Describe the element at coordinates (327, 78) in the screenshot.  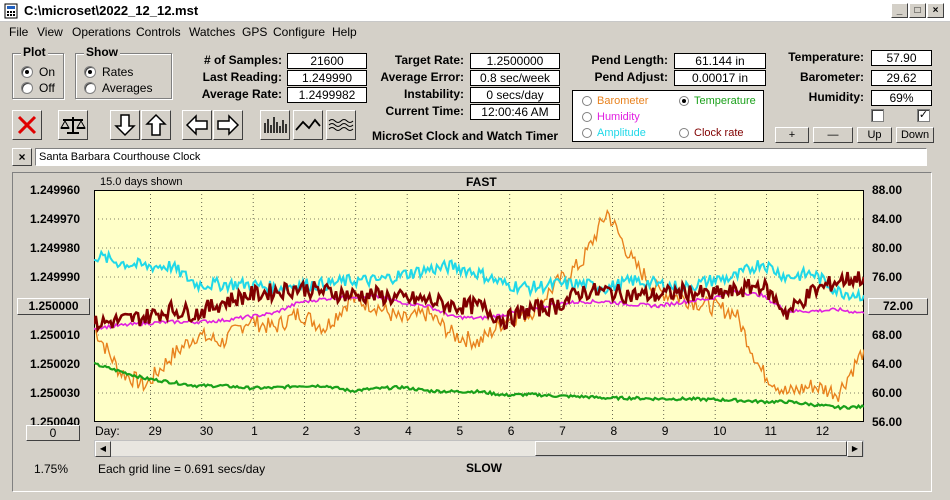
I see `last-reading-value: 1.249990` at that location.